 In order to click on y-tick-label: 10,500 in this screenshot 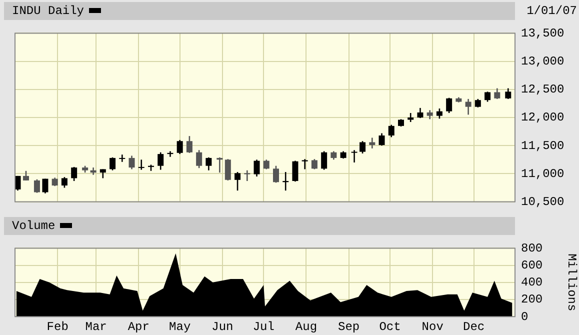, I will do `click(542, 201)`.